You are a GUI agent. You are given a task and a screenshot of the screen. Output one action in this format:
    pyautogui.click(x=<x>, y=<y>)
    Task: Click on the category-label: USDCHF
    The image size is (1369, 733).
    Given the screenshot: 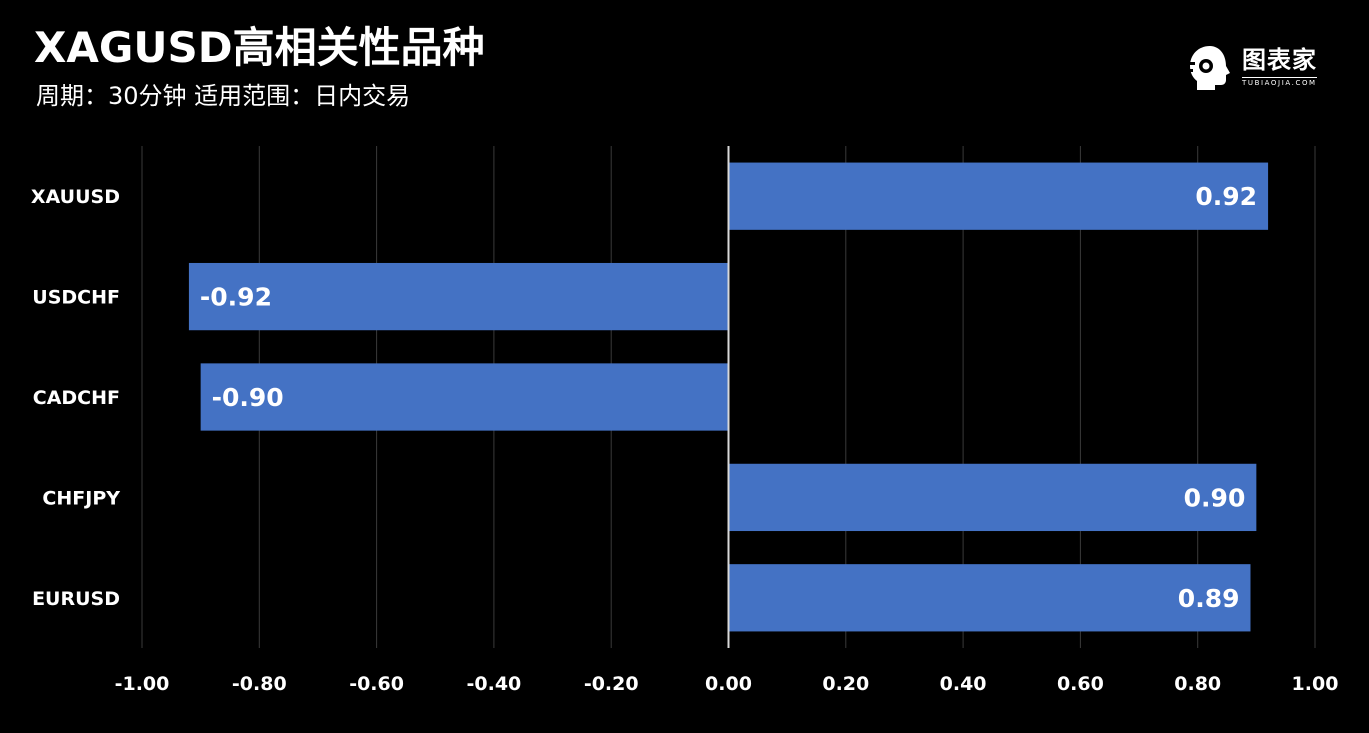 What is the action you would take?
    pyautogui.click(x=76, y=298)
    